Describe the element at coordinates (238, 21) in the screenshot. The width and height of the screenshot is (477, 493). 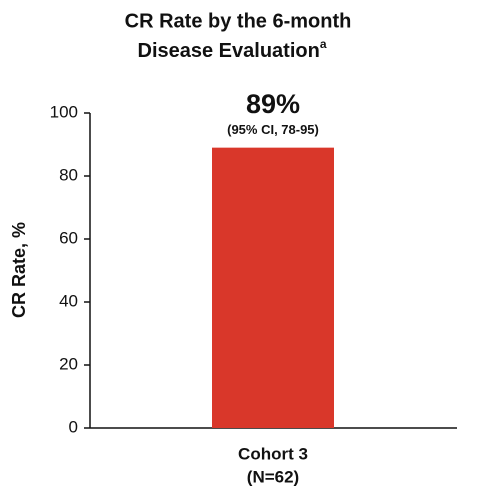
I see `chart-title: CR Rate by the 6-month` at that location.